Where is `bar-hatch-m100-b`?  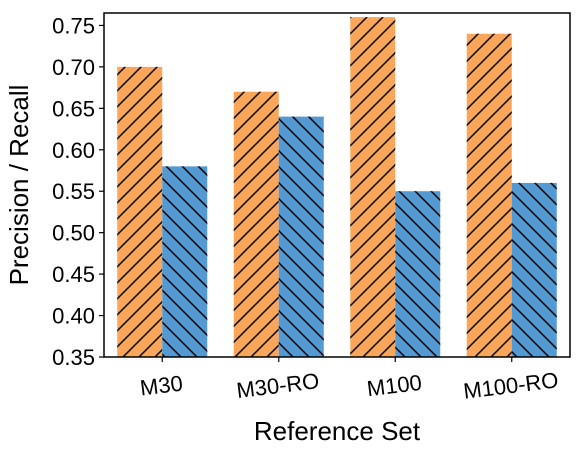 bar-hatch-m100-b is located at coordinates (418, 274).